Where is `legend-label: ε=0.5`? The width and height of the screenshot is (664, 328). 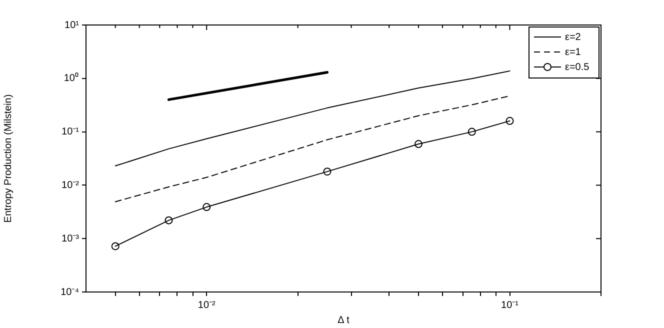
legend-label: ε=0.5 is located at coordinates (577, 67).